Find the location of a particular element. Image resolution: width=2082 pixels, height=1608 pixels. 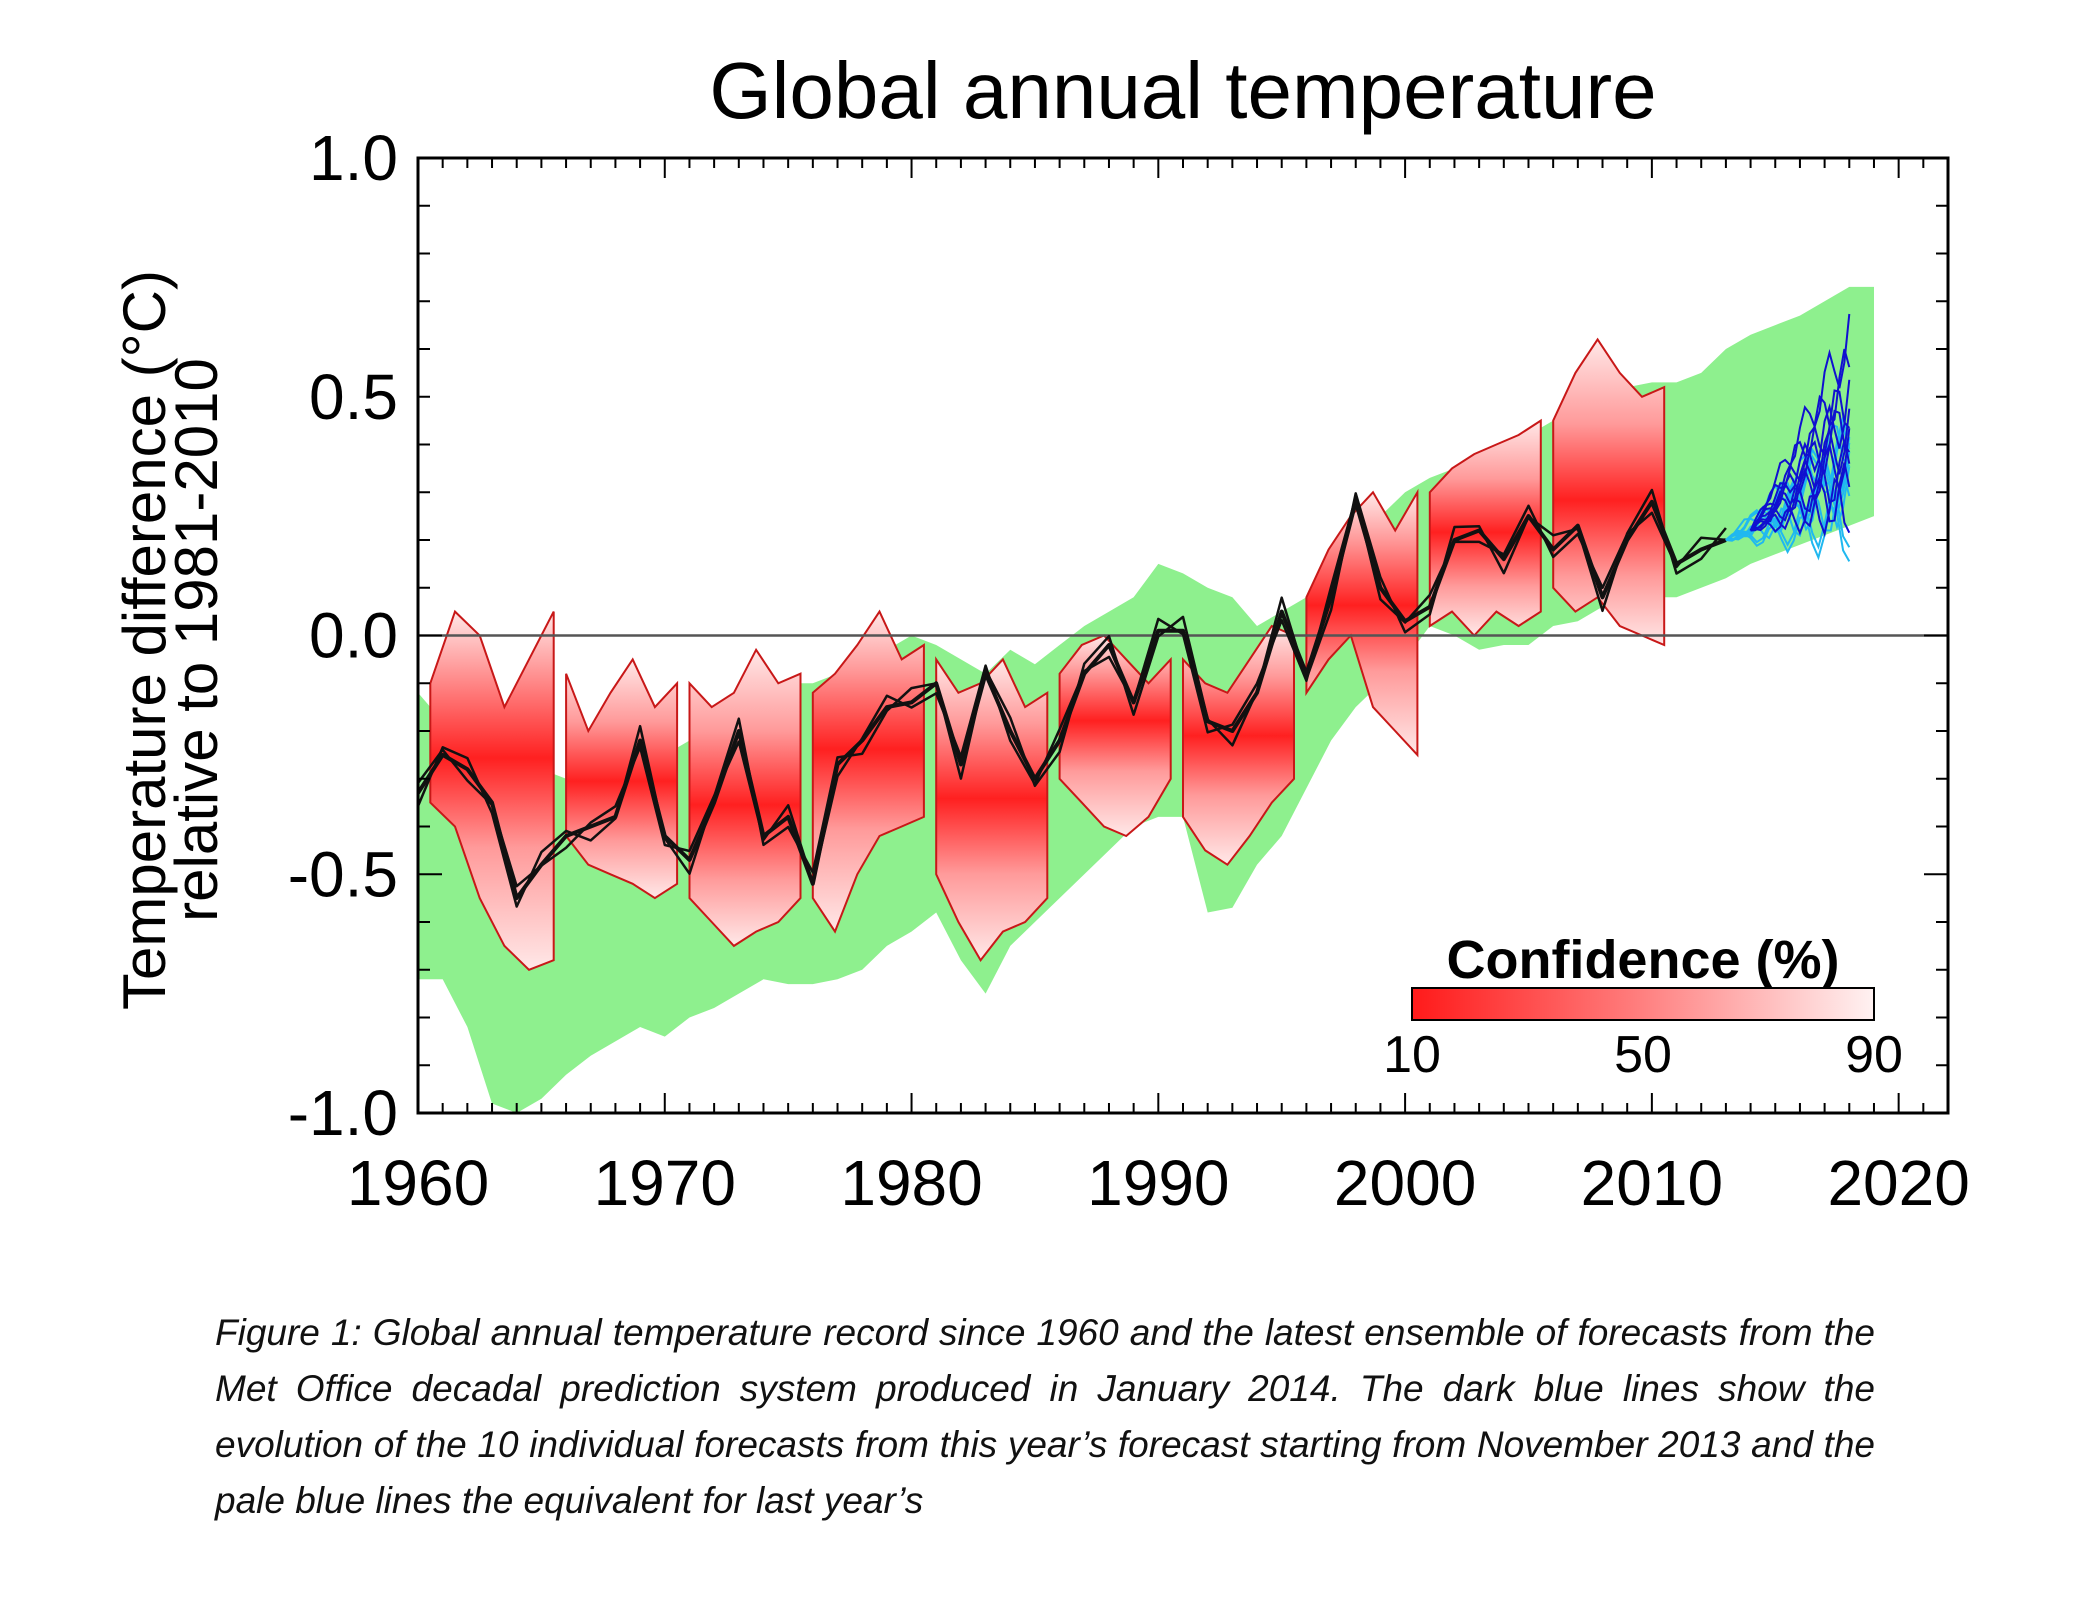

chart-title: Global annual temperature is located at coordinates (1182, 90).